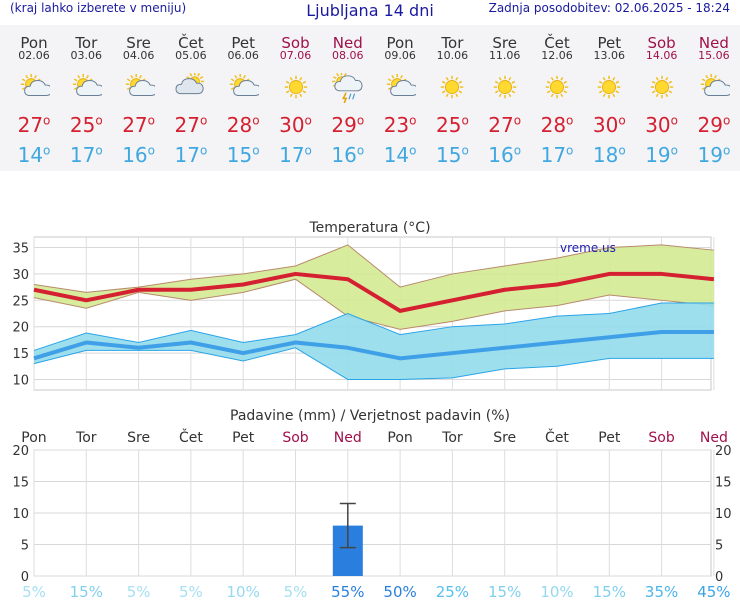 The width and height of the screenshot is (740, 600). I want to click on temp-min: 14o, so click(400, 155).